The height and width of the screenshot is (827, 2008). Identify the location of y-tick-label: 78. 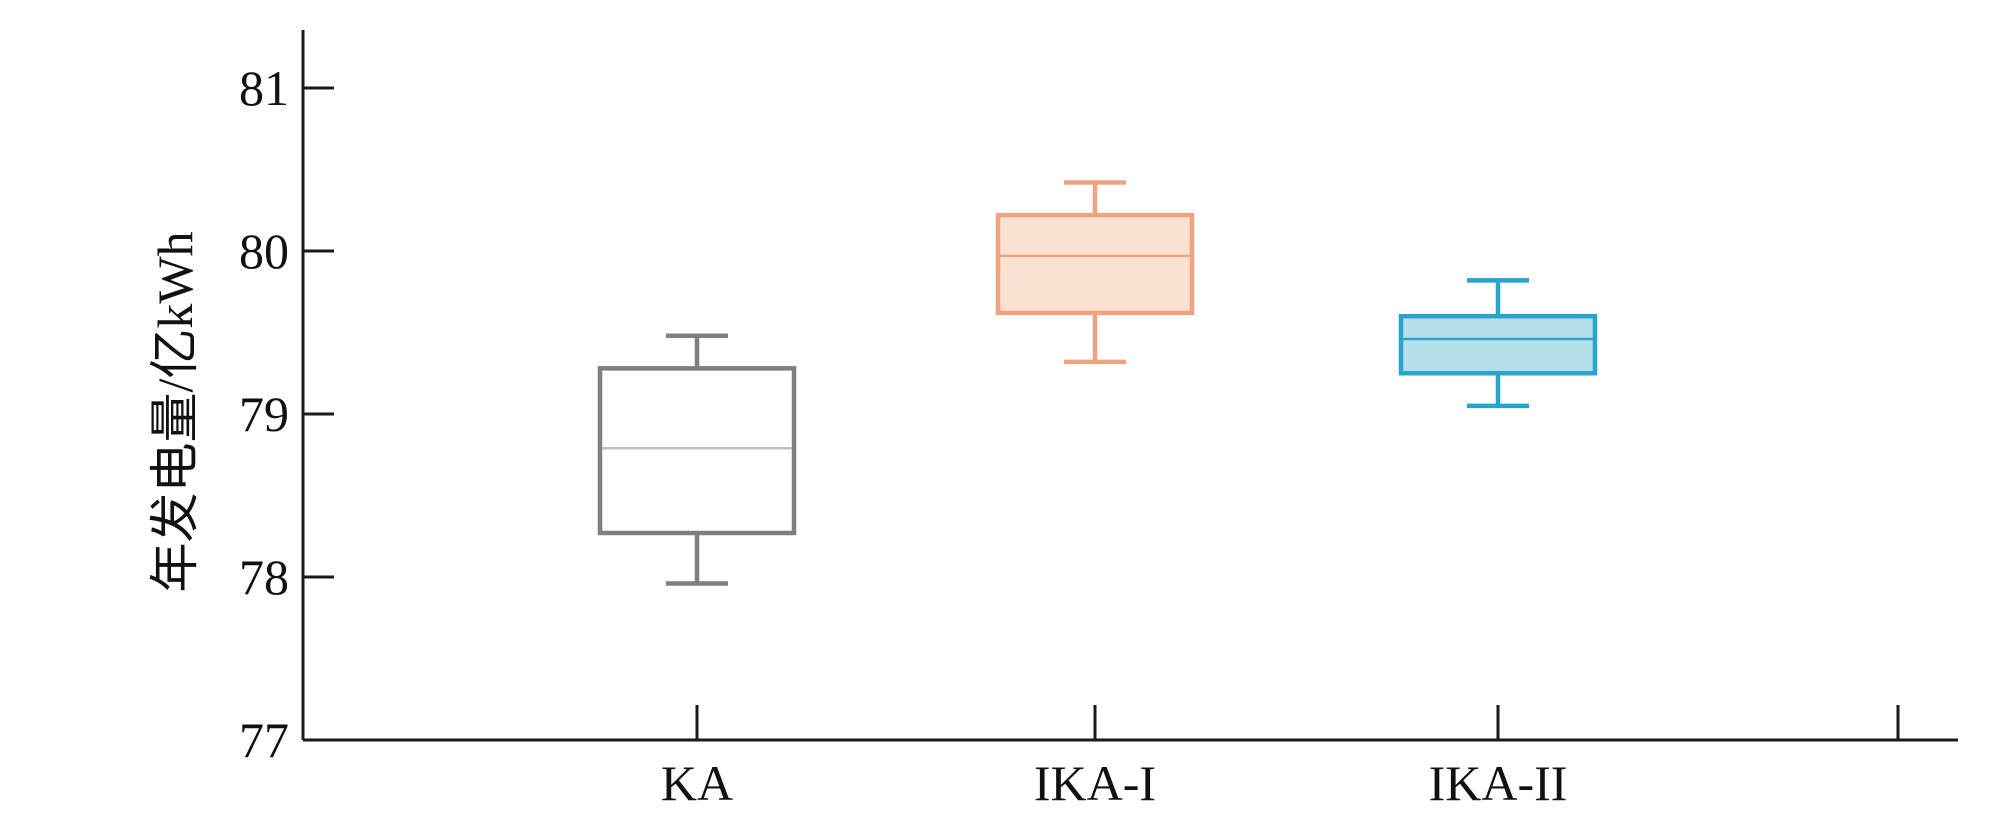
(264, 577).